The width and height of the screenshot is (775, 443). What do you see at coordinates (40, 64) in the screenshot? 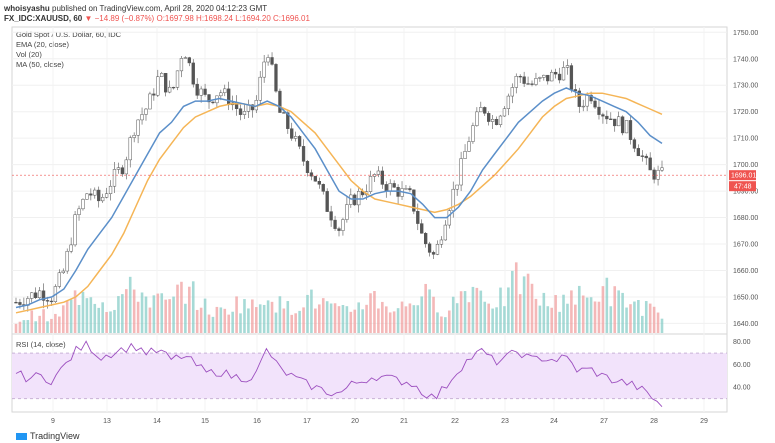
I see `legend-ma: MA (50, close)` at bounding box center [40, 64].